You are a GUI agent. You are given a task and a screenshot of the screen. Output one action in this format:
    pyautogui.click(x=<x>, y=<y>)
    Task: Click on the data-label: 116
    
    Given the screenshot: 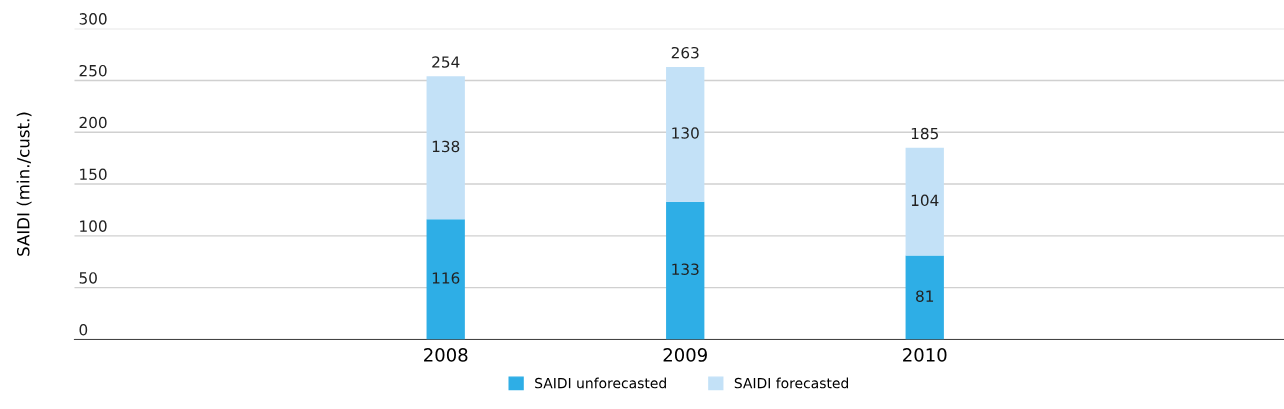 What is the action you would take?
    pyautogui.click(x=446, y=278)
    